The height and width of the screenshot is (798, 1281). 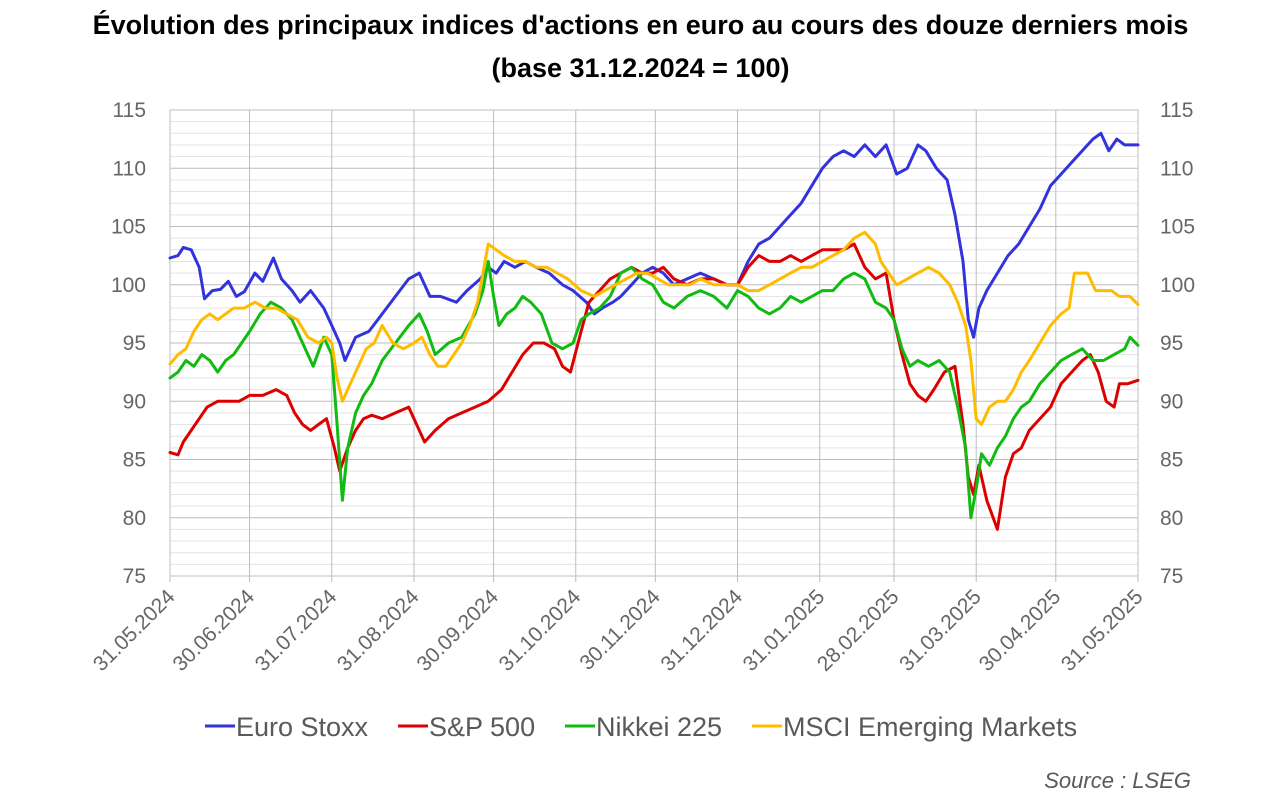 I want to click on x-tick-label: 31.03.2025, so click(x=940, y=630).